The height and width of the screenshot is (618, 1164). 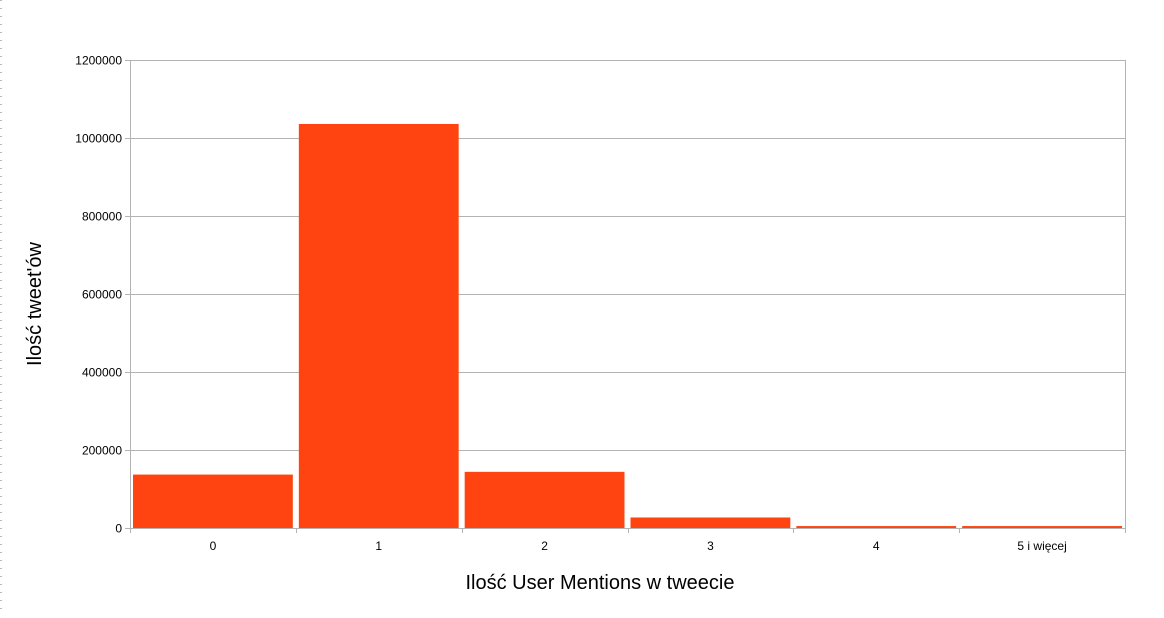 I want to click on x-tick-label-1: 1, so click(x=378, y=546).